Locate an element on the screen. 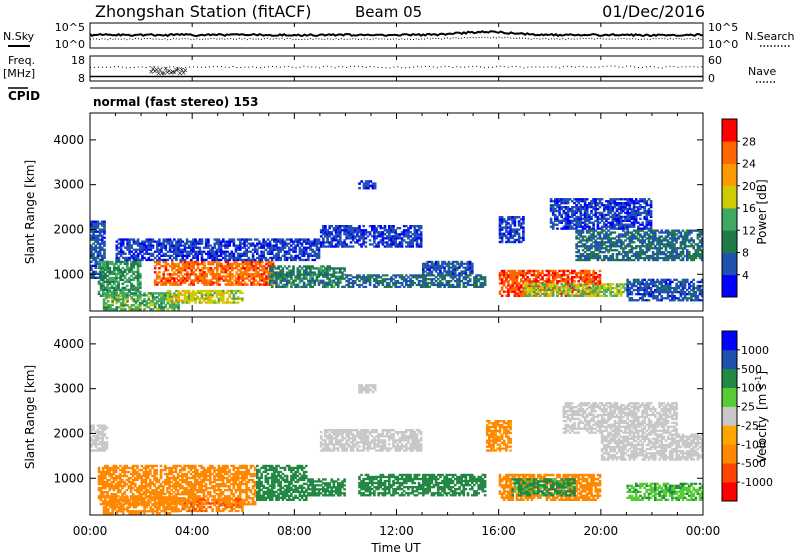  nsky-trace is located at coordinates (396, 33).